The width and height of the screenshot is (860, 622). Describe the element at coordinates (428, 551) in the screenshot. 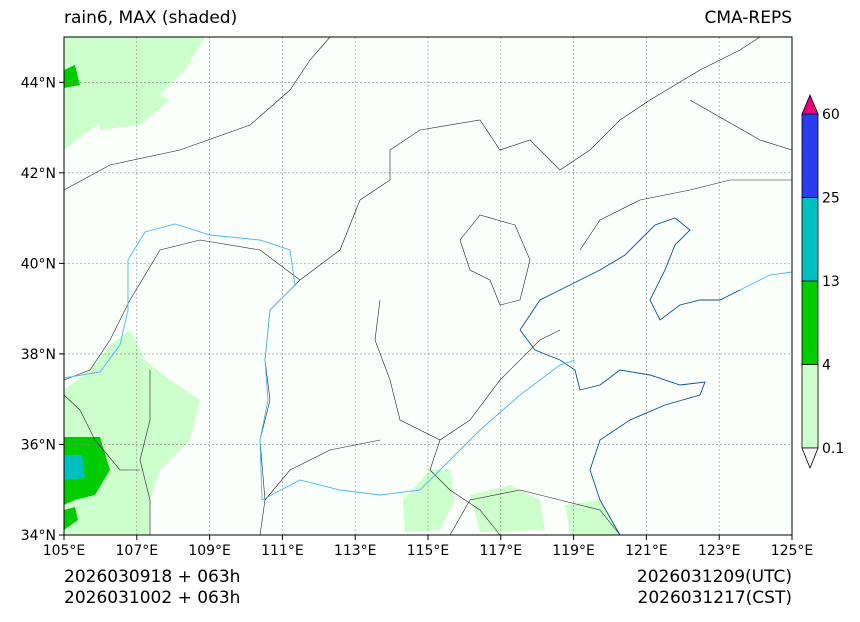

I see `x-tick-label: 115°E` at that location.